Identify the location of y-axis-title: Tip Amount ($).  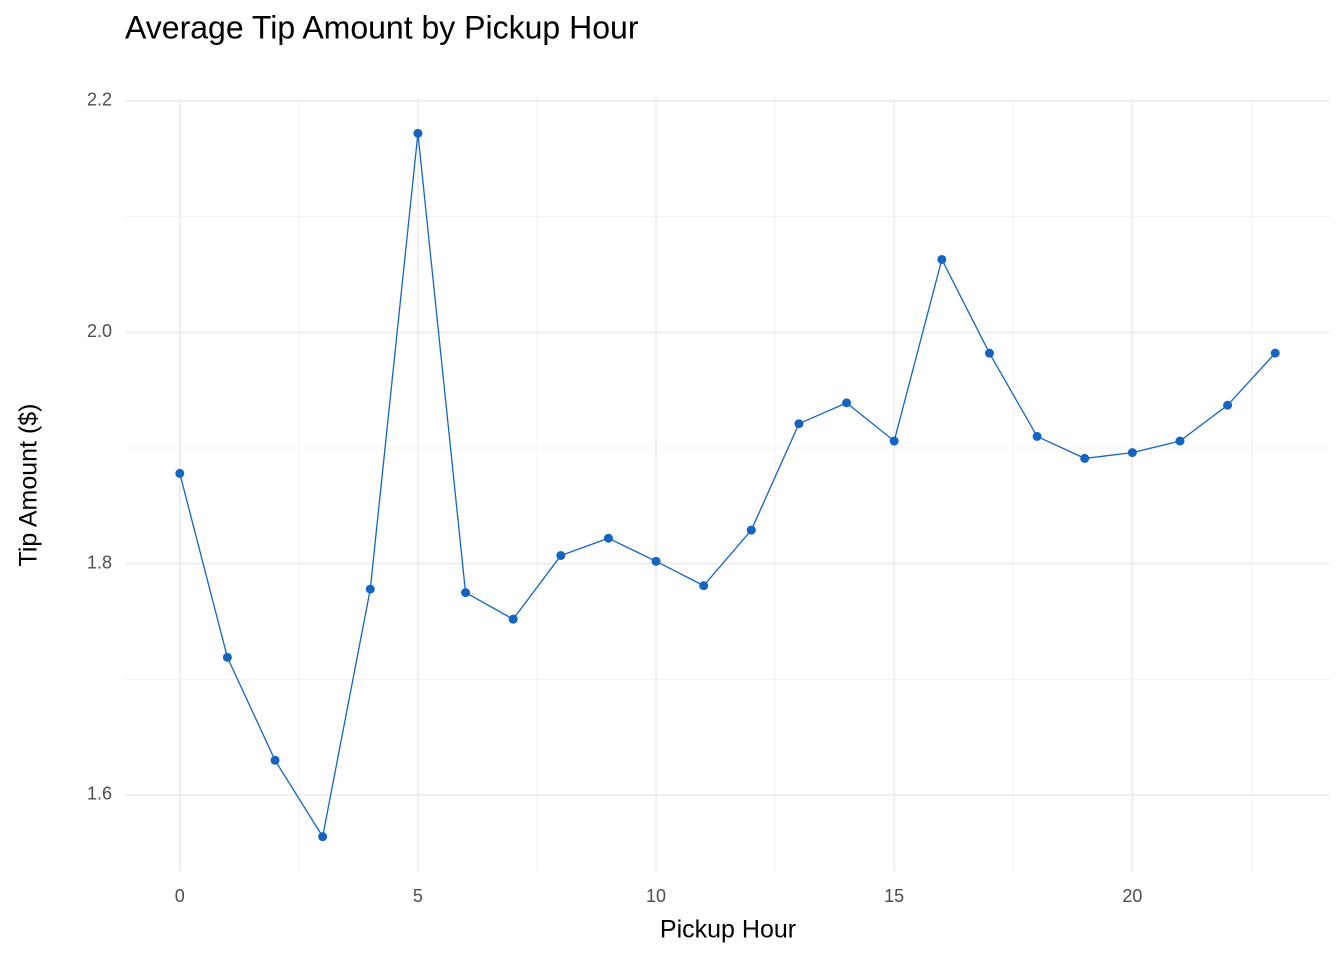
(29, 484).